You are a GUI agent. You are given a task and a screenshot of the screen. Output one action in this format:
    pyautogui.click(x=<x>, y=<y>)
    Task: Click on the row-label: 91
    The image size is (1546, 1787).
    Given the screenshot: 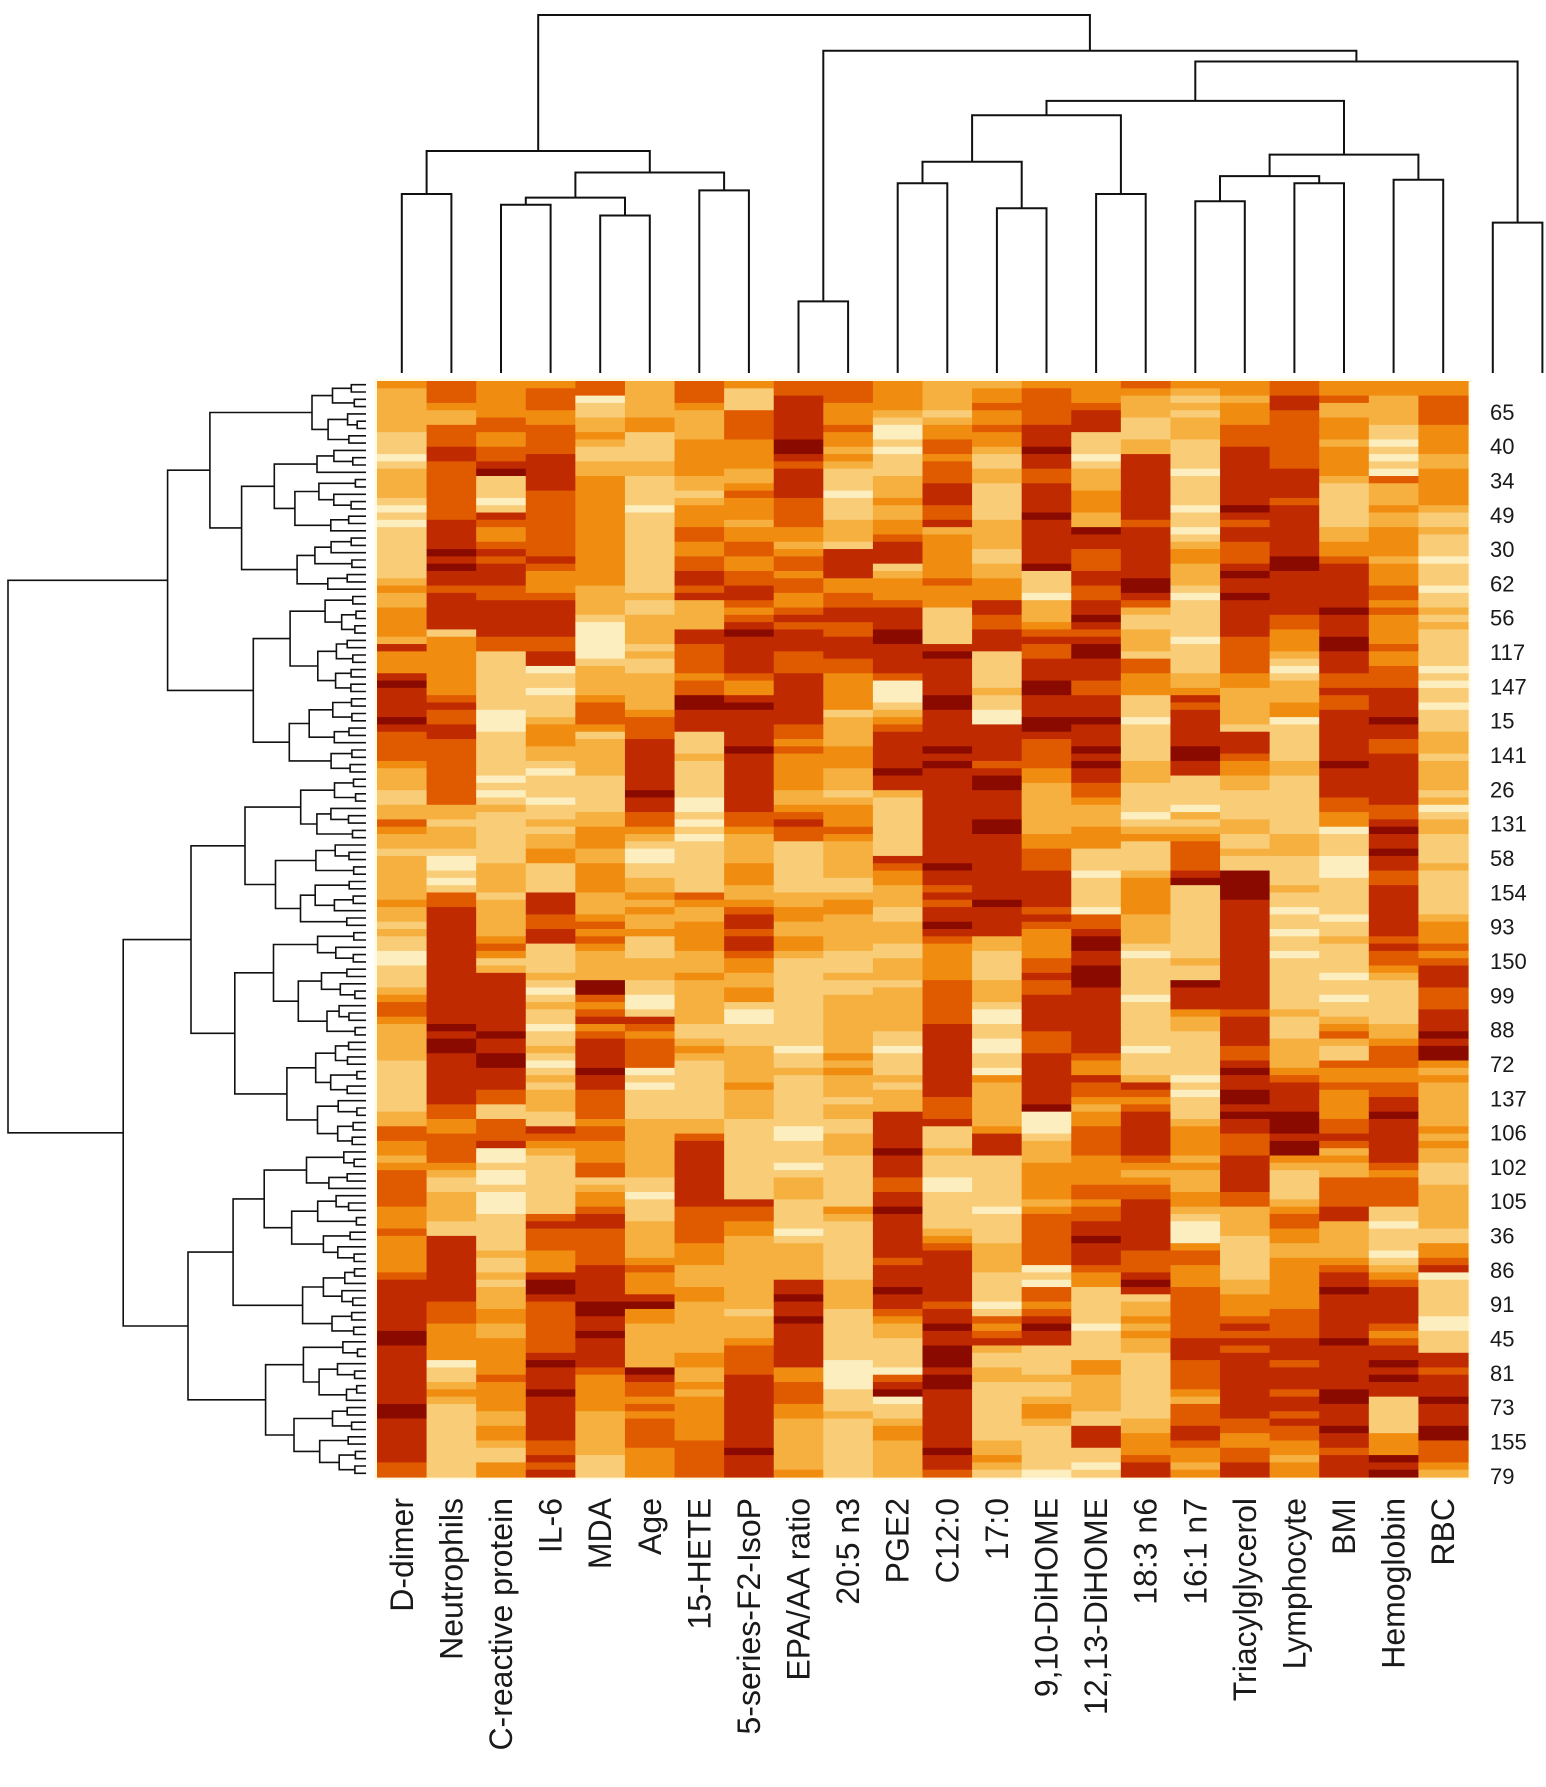 What is the action you would take?
    pyautogui.click(x=1502, y=1304)
    